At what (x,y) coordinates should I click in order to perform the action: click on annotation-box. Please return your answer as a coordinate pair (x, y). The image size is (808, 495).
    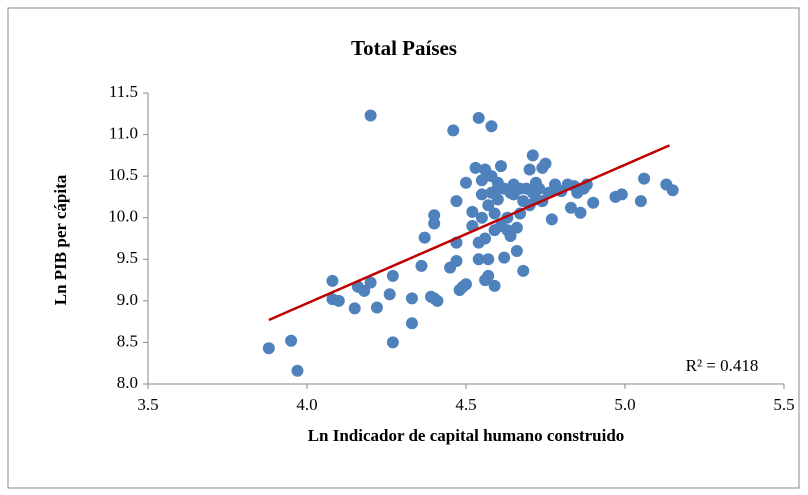
    Looking at the image, I should click on (722, 365).